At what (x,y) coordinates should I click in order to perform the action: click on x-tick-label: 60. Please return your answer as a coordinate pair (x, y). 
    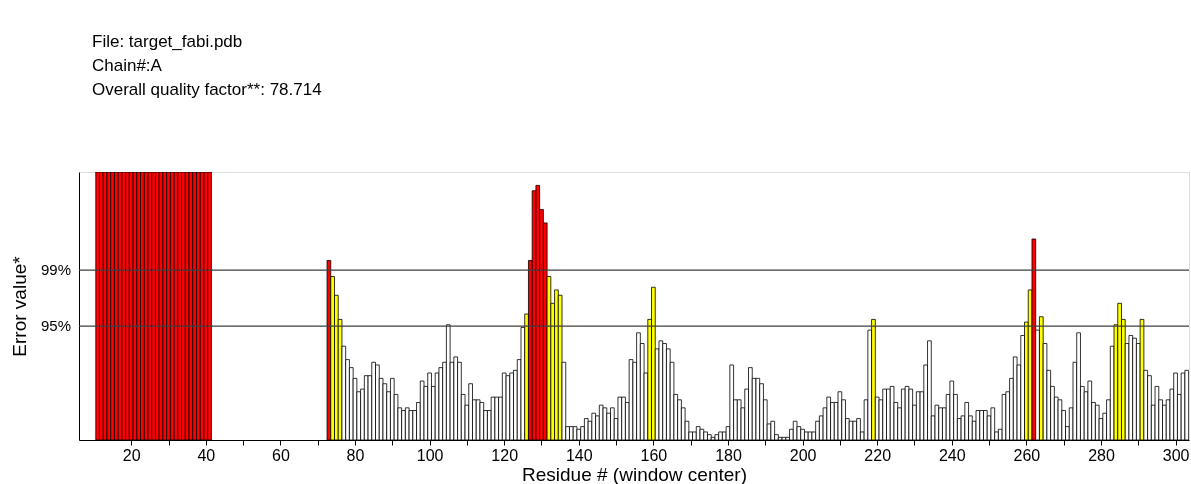
    Looking at the image, I should click on (281, 455).